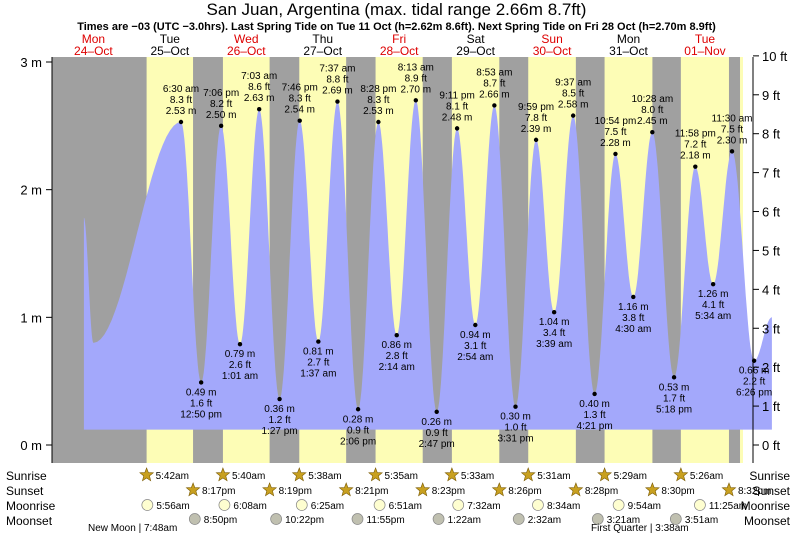  I want to click on right-tick-label: 10 ft, so click(775, 56).